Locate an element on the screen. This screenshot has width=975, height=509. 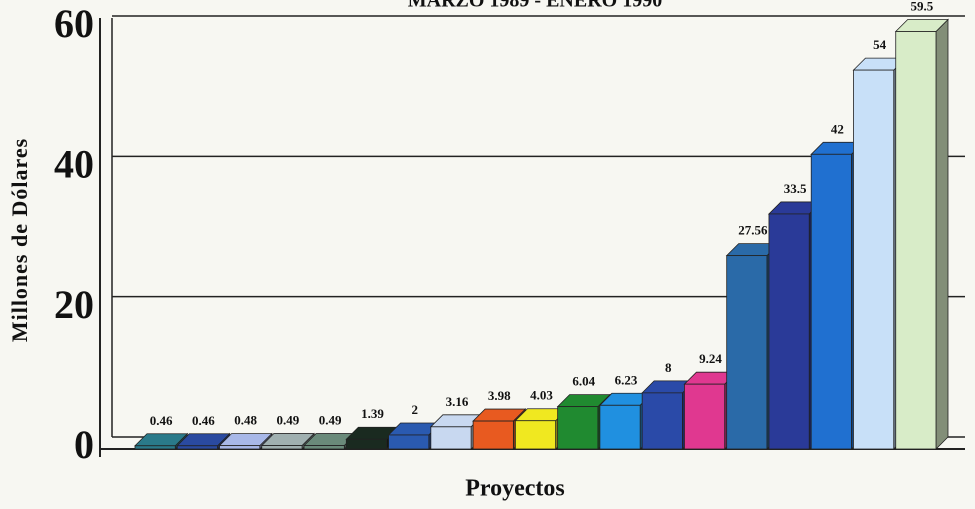
bar-side is located at coordinates (942, 234).